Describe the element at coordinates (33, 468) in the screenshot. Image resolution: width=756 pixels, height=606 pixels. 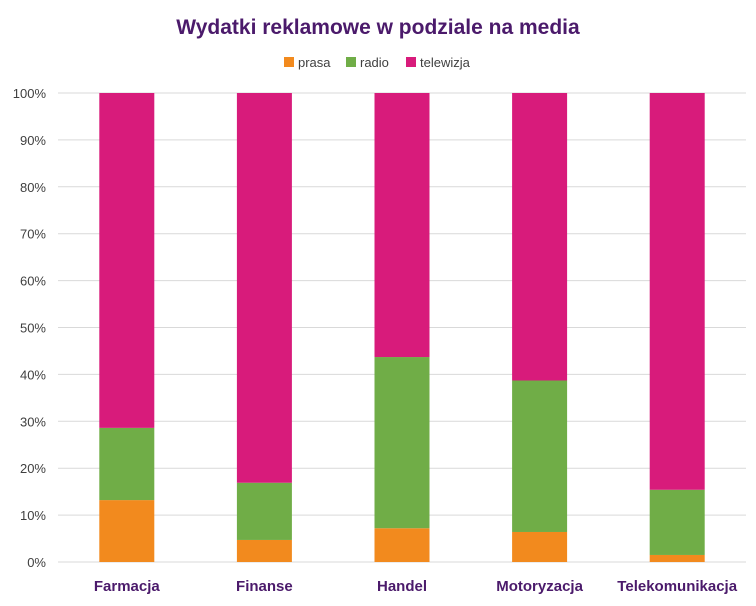
I see `y-tick-label: 20%` at that location.